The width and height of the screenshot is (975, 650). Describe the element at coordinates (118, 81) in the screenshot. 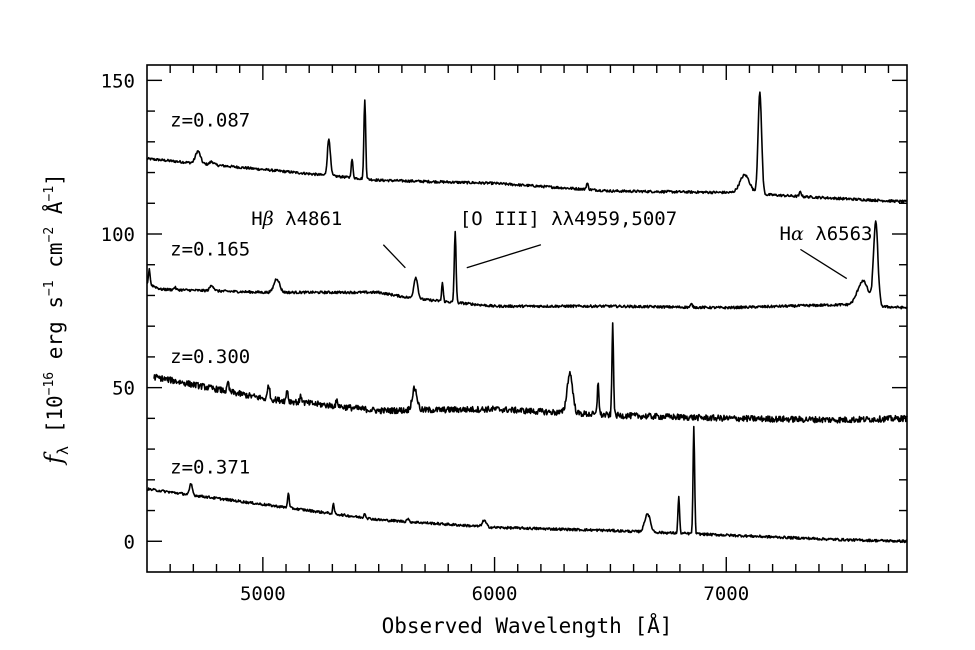

I see `y-tick-label: 150` at that location.